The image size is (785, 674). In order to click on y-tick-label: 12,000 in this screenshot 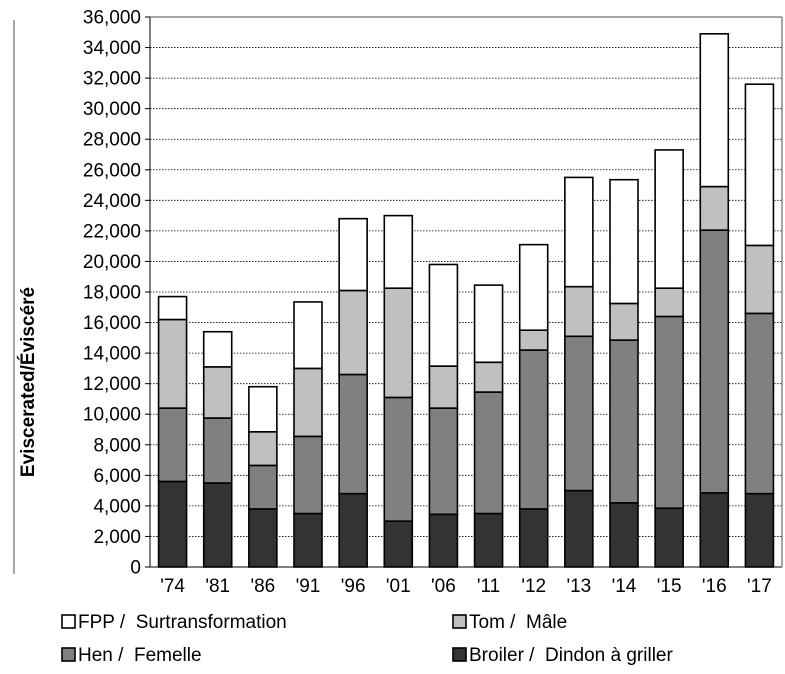, I will do `click(112, 384)`.